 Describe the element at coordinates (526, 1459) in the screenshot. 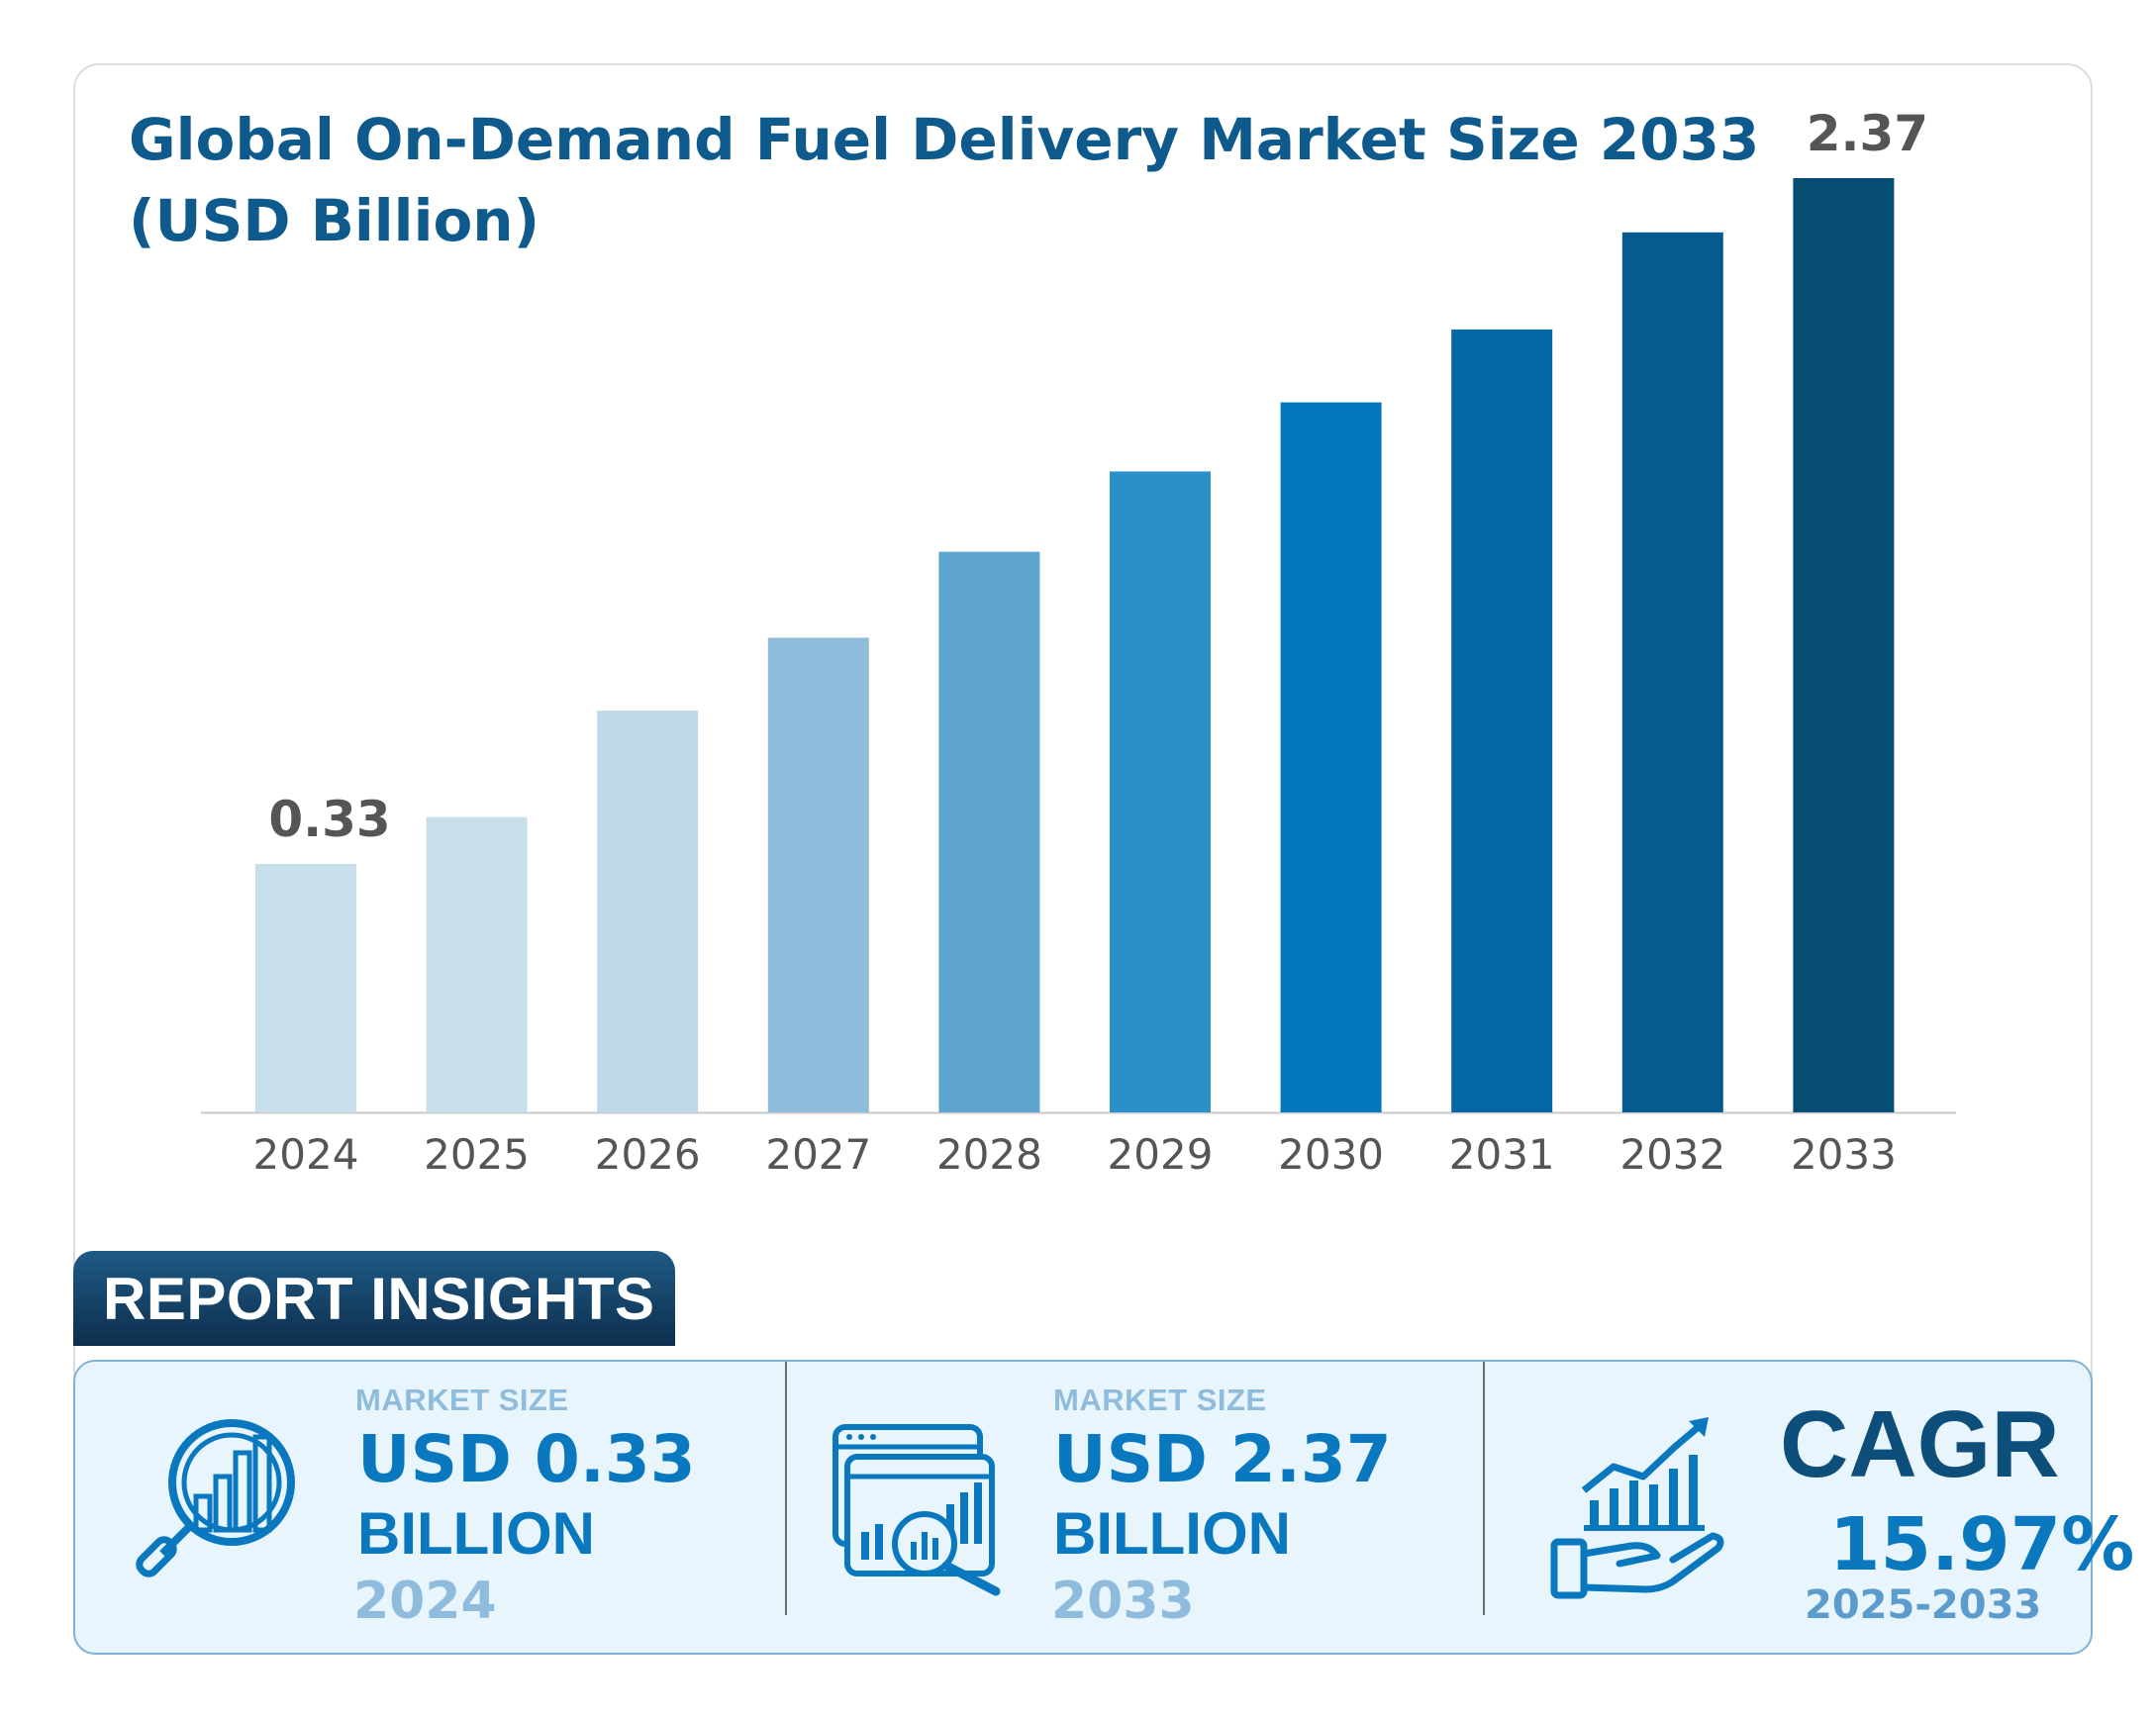

I see `market-size-2024-value: USD 0.33` at that location.